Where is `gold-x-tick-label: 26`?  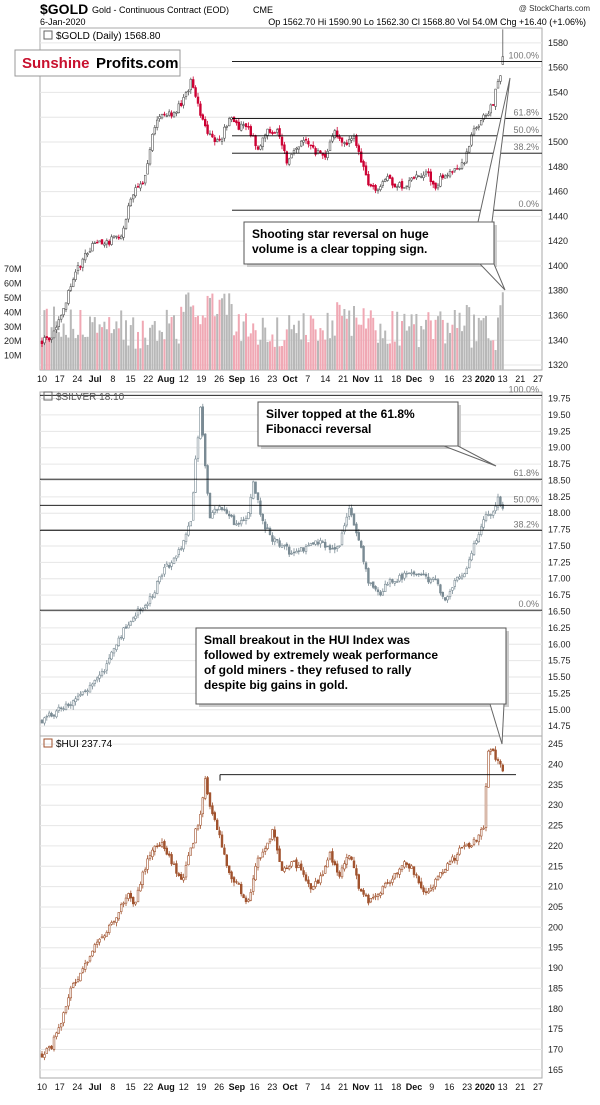
gold-x-tick-label: 26 is located at coordinates (219, 379).